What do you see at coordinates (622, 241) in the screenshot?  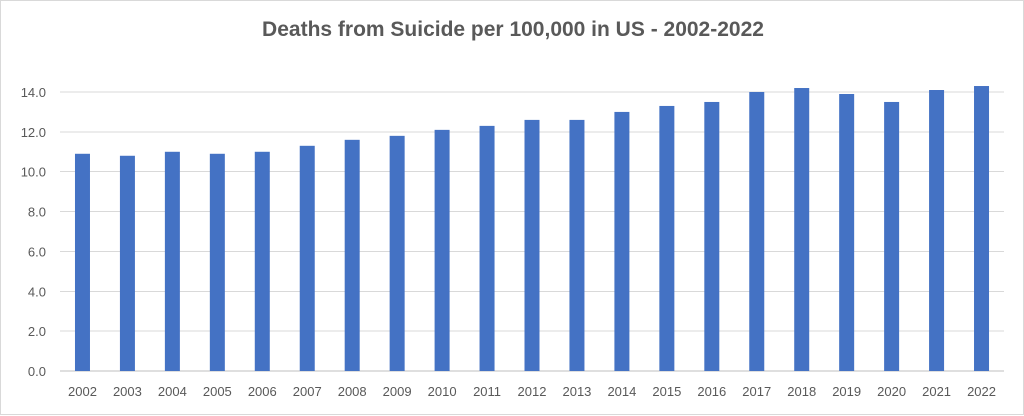 I see `bar-2014` at bounding box center [622, 241].